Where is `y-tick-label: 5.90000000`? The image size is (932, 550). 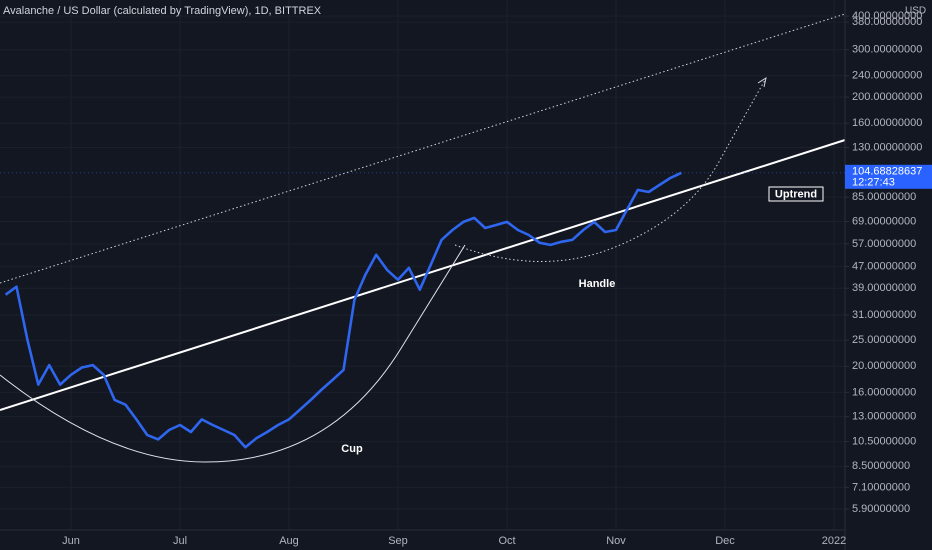
y-tick-label: 5.90000000 is located at coordinates (881, 509).